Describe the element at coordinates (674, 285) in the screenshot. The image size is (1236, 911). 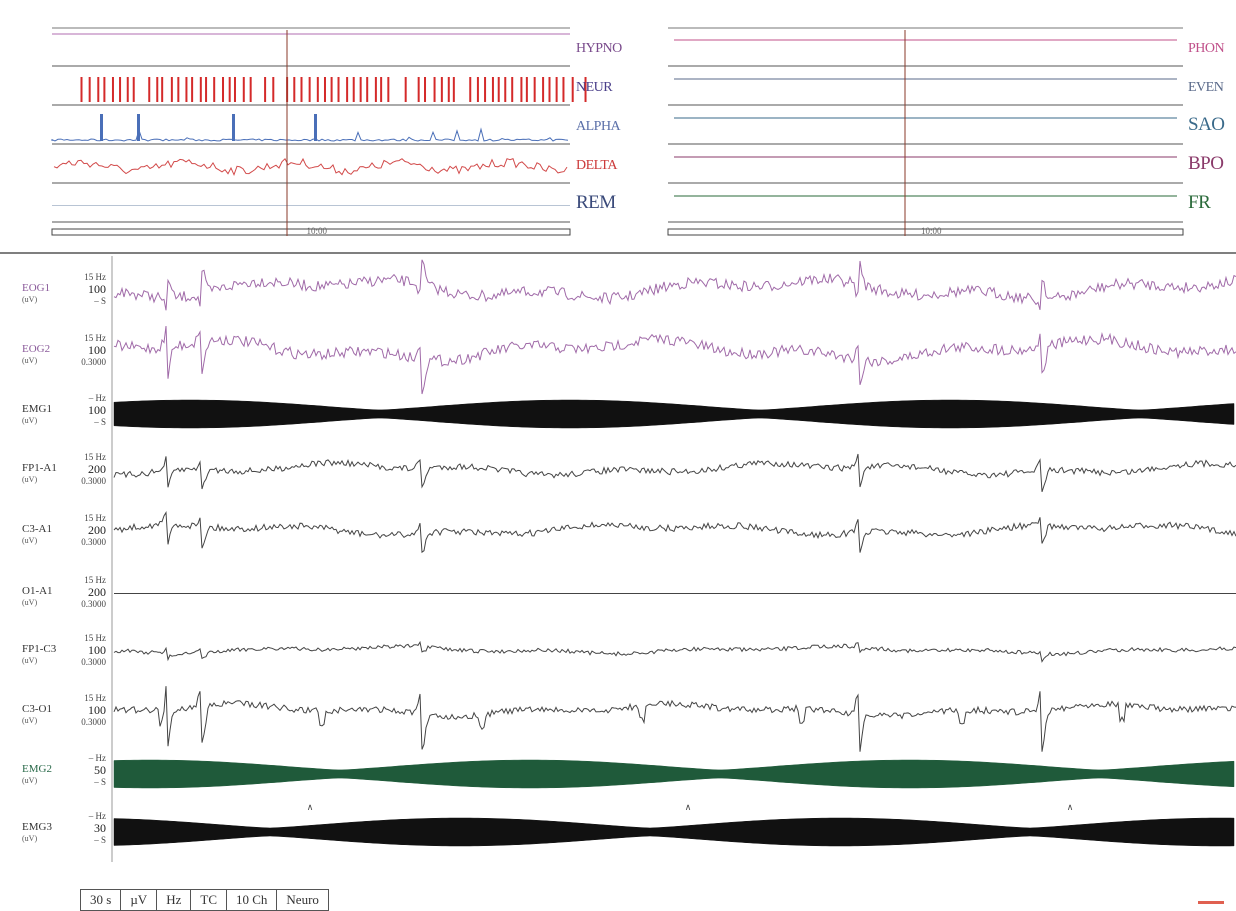
I see `trace-eog1` at that location.